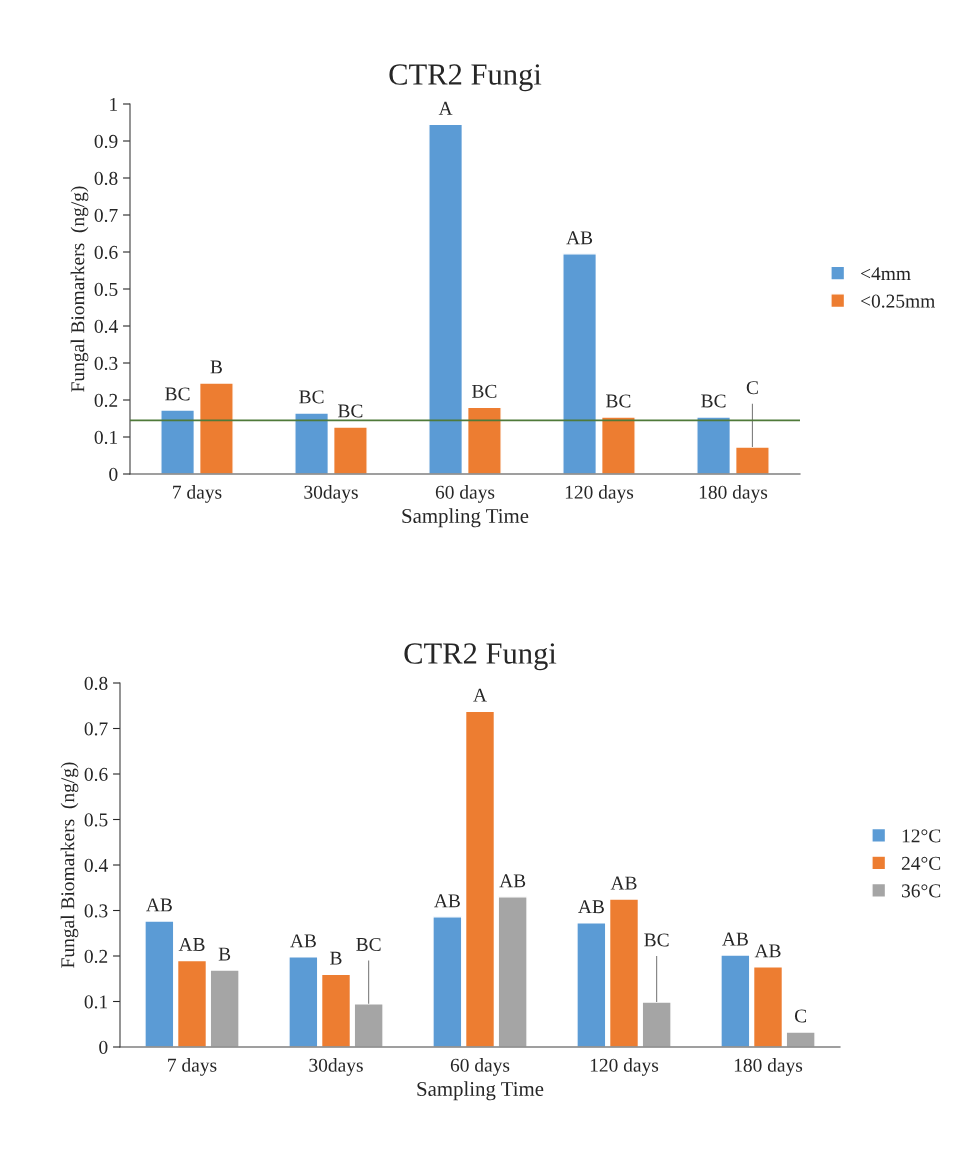 The width and height of the screenshot is (963, 1162). I want to click on legend-label: 36°C, so click(921, 891).